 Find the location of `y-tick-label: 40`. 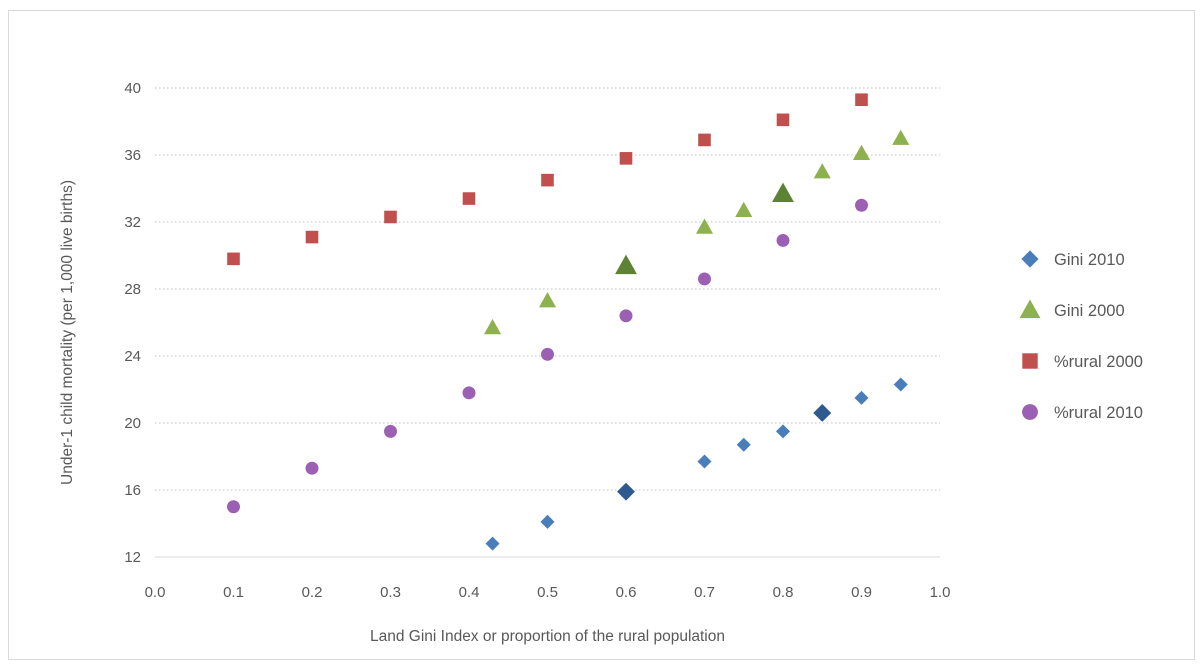

y-tick-label: 40 is located at coordinates (132, 88).